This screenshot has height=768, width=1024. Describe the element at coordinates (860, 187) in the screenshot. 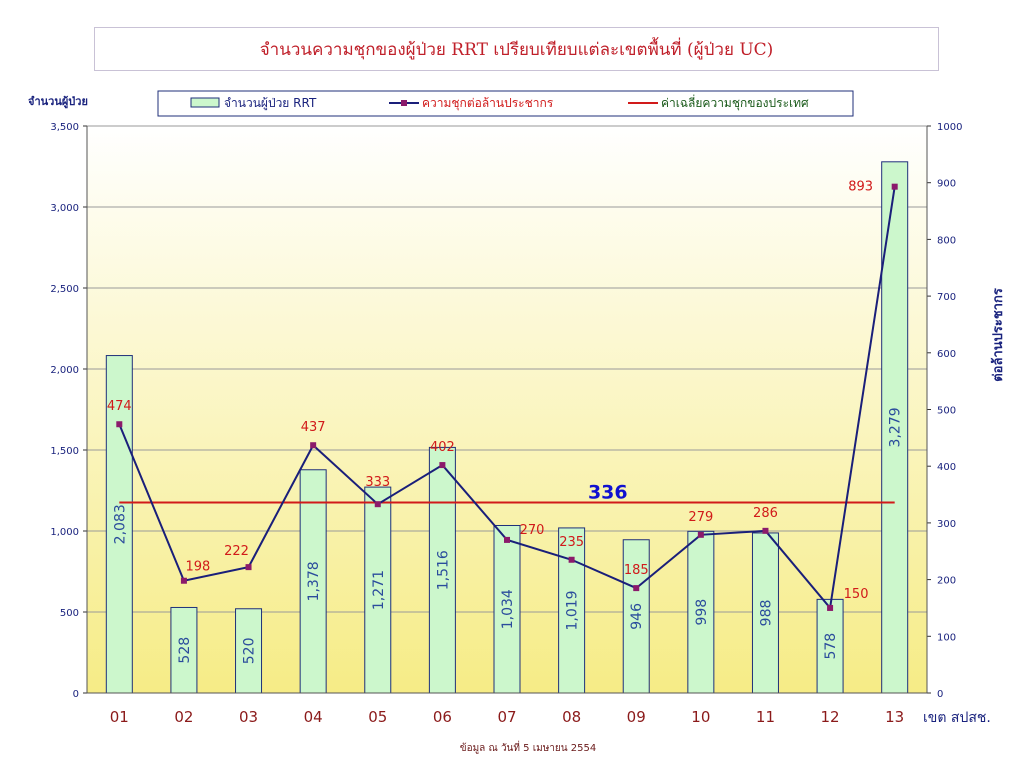

I see `line-value-label: 893` at that location.